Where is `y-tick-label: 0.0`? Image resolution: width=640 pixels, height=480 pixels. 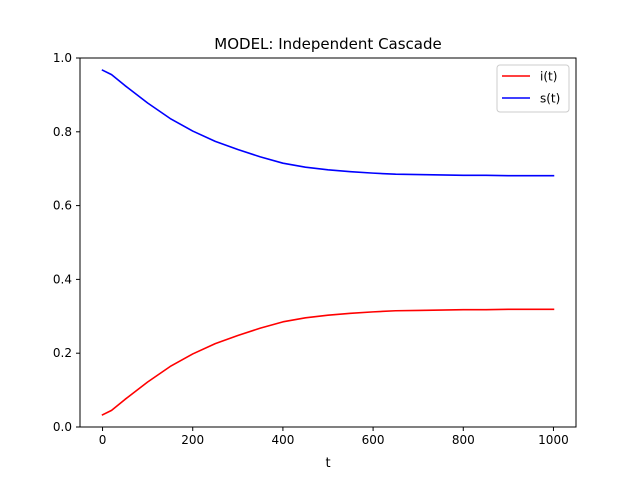
y-tick-label: 0.0 is located at coordinates (62, 427).